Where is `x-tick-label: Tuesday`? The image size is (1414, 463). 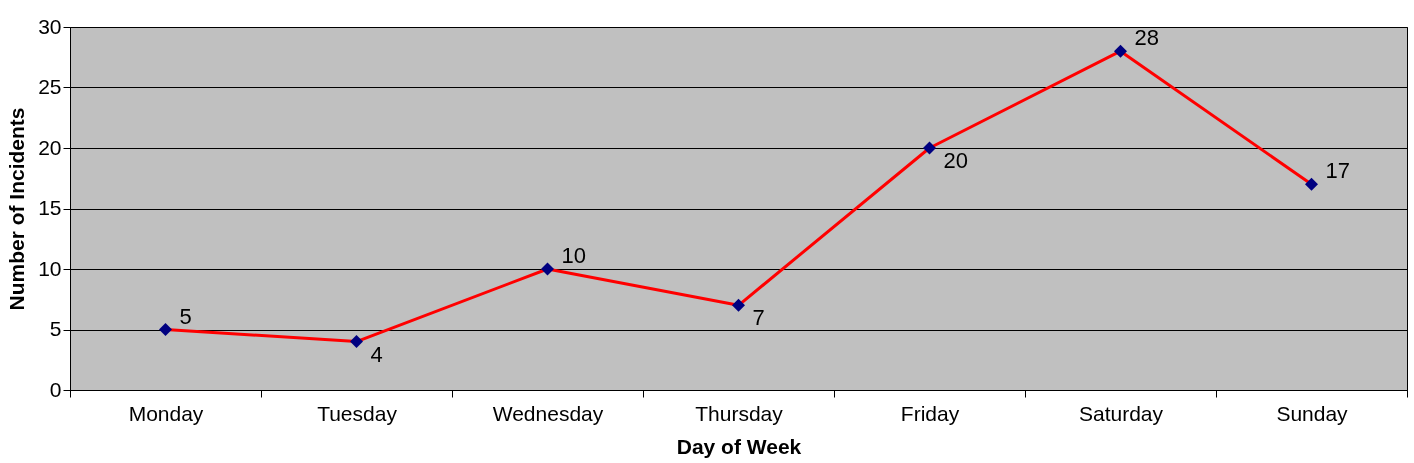
x-tick-label: Tuesday is located at coordinates (357, 413).